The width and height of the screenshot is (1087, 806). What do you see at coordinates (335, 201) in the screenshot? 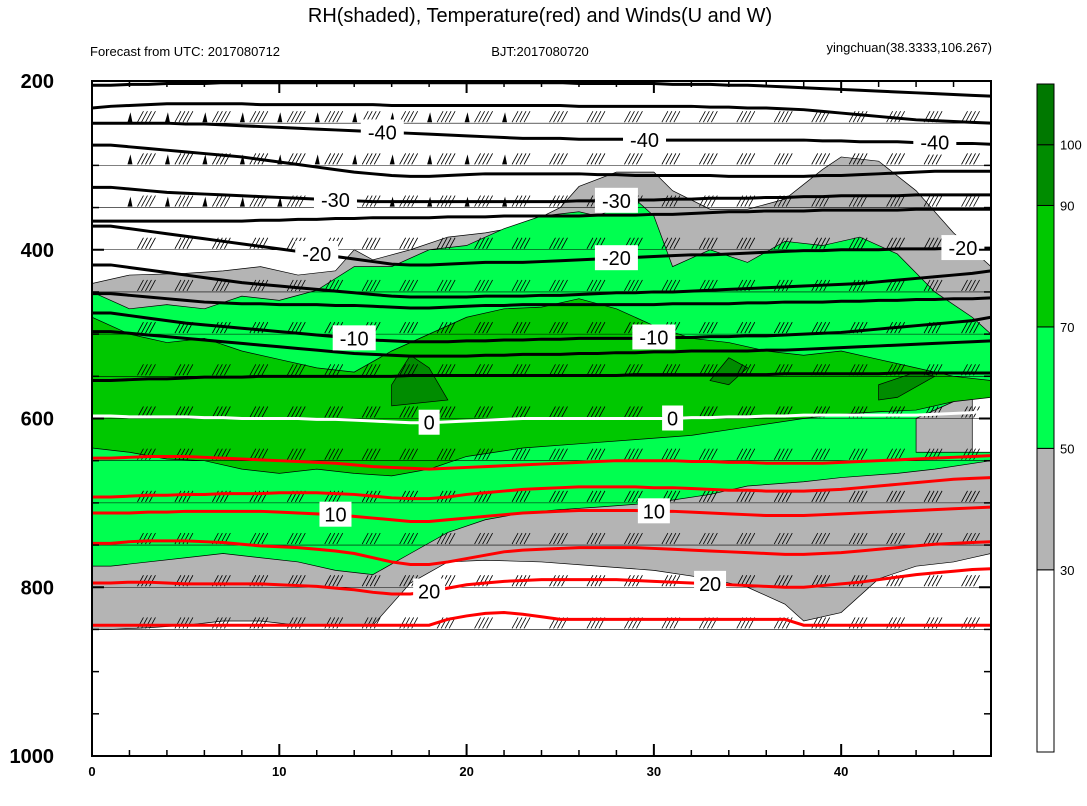
I see `contour-label: -30` at bounding box center [335, 201].